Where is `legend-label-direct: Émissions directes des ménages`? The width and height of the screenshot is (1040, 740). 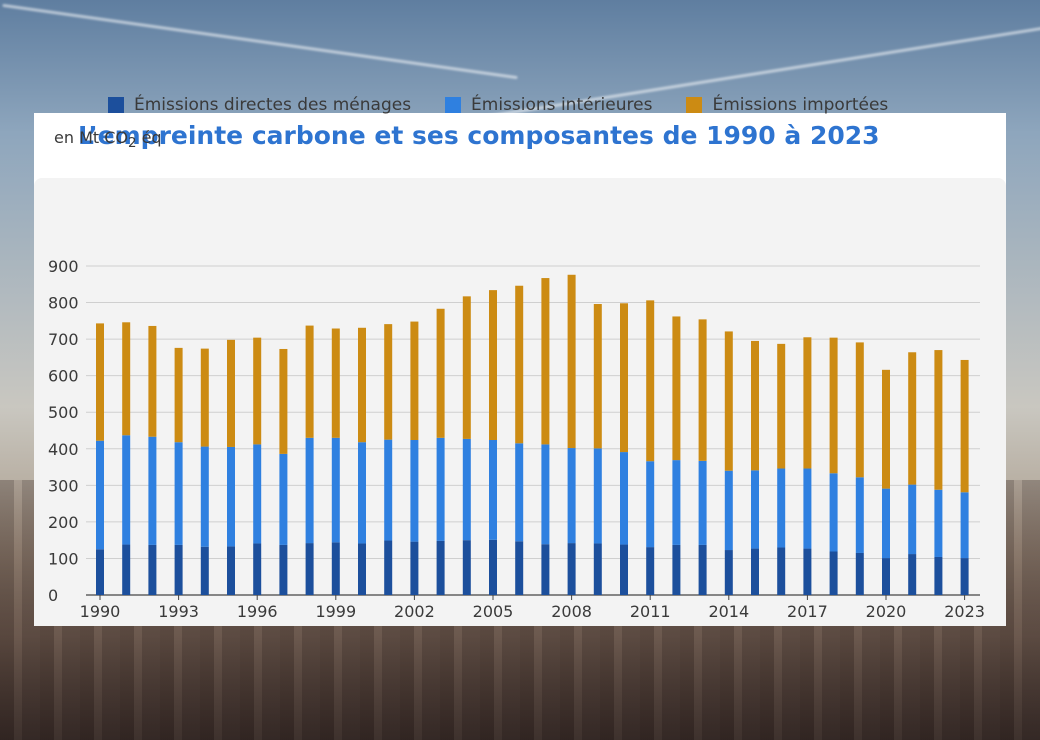
legend-label-direct: Émissions directes des ménages is located at coordinates (273, 105).